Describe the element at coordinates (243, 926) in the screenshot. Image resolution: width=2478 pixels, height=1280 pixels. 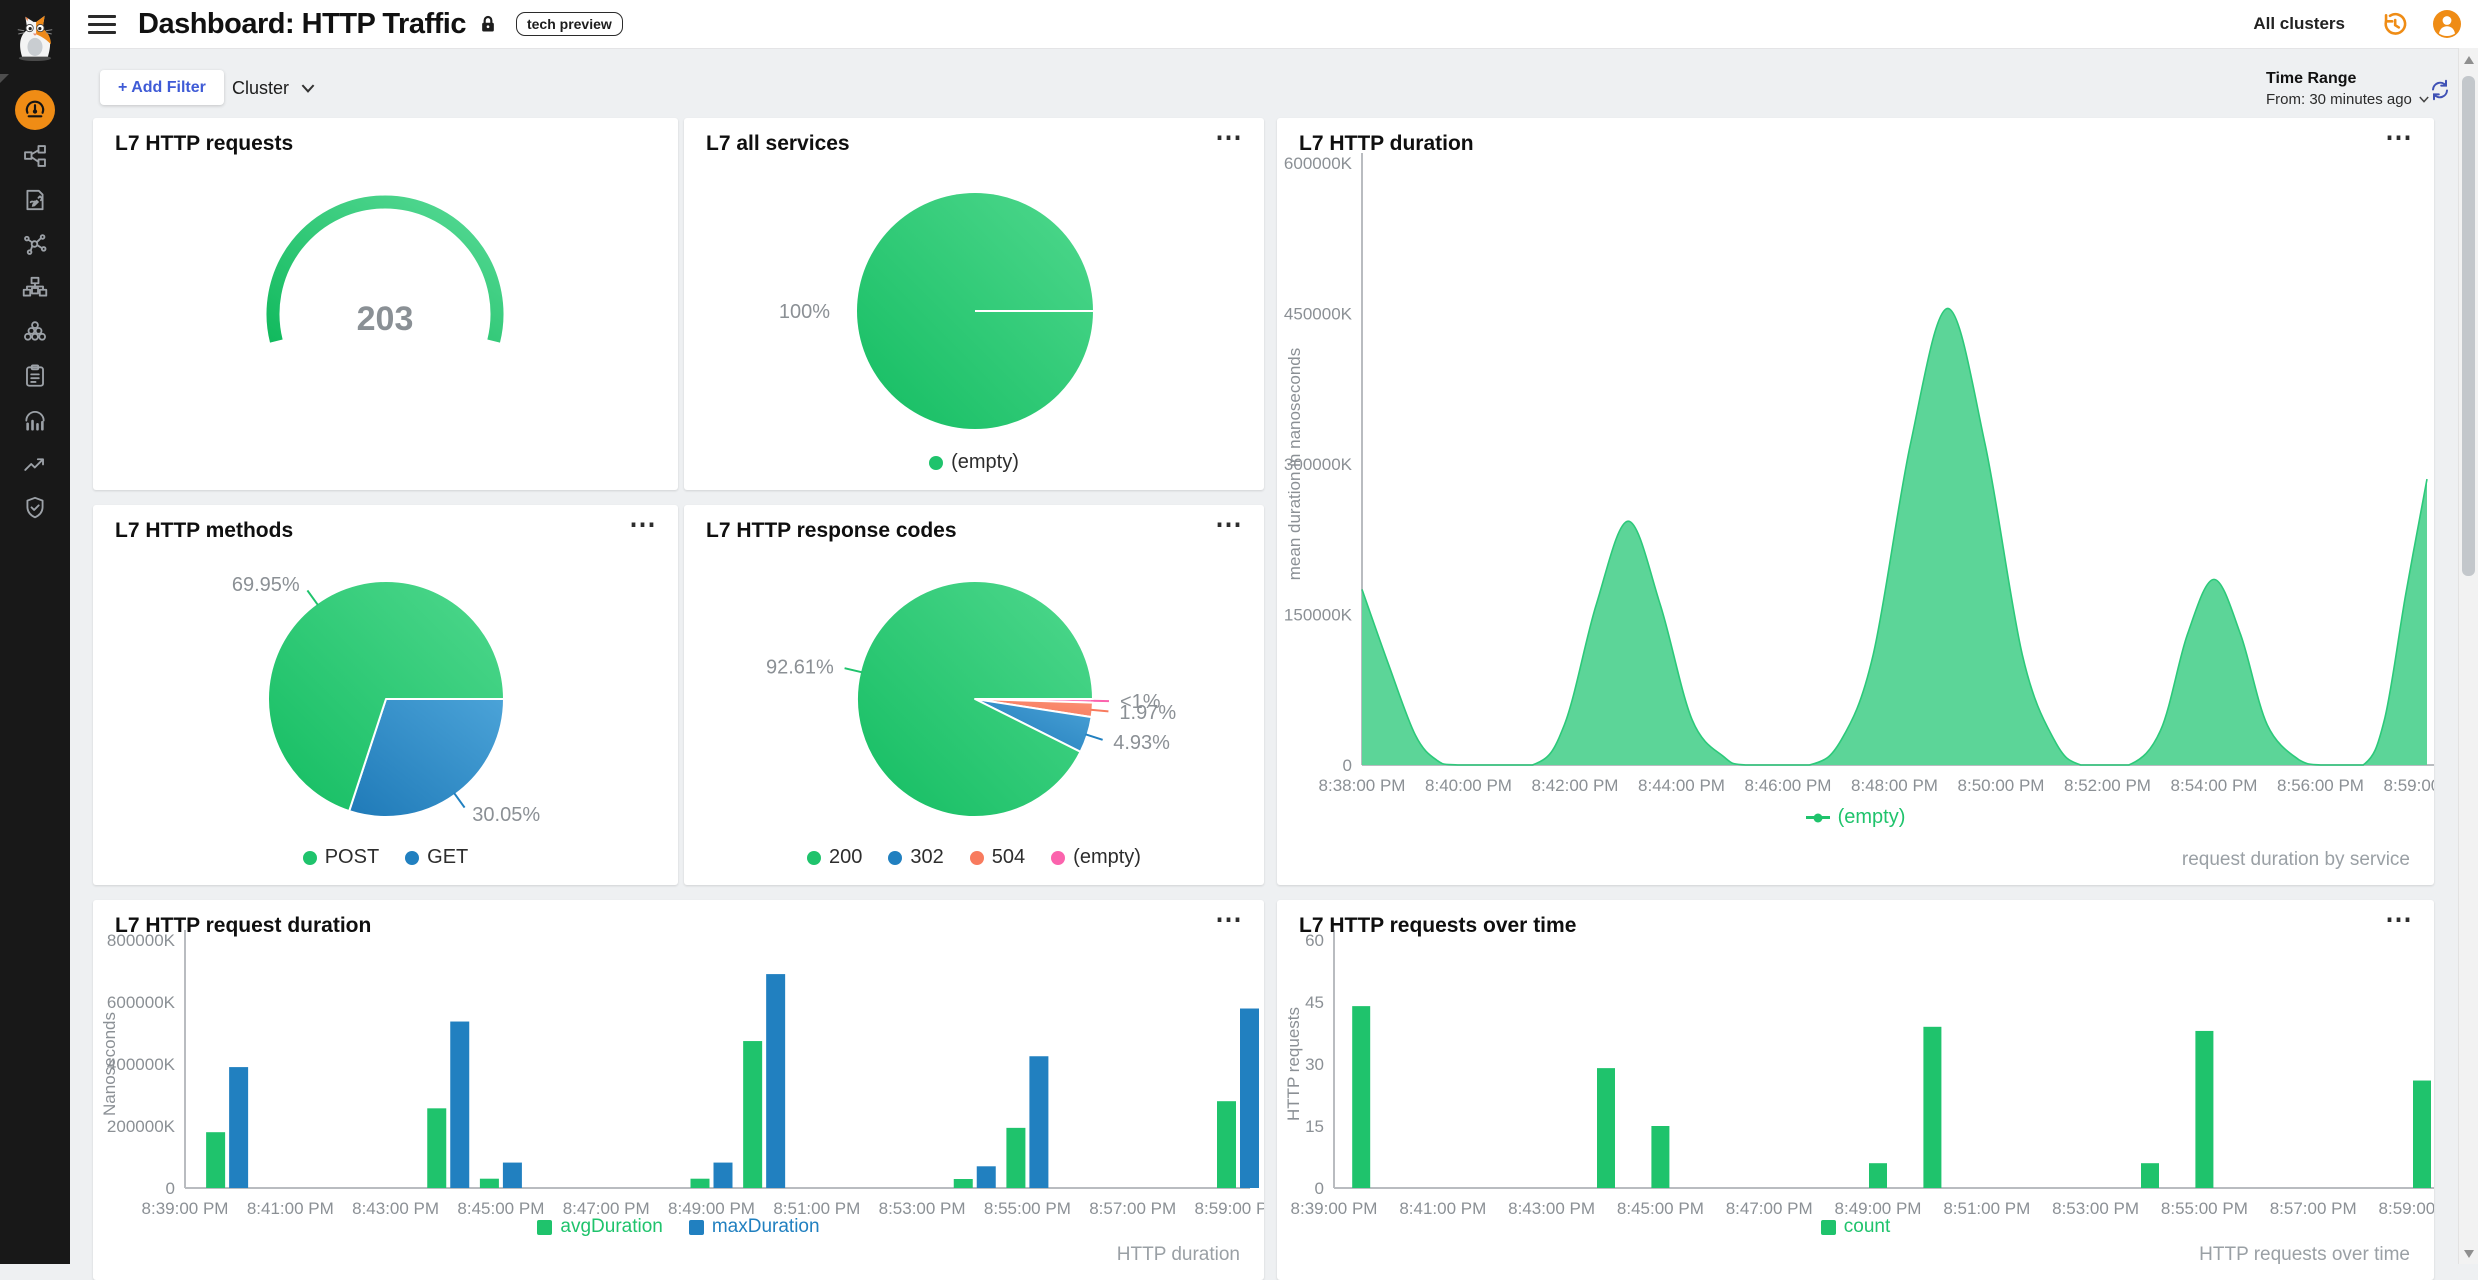
I see `card-title: L7 HTTP request duration` at that location.